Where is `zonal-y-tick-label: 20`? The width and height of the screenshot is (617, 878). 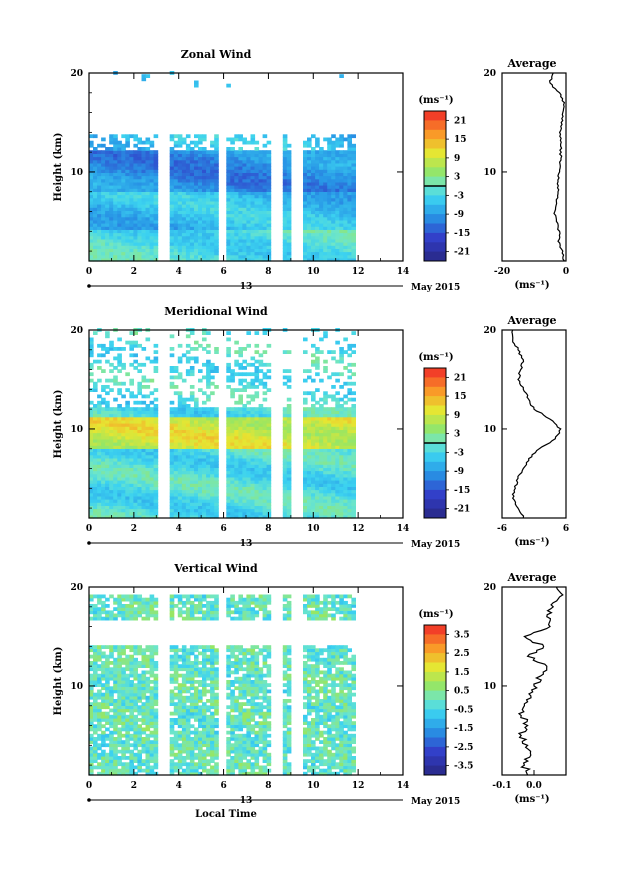 zonal-y-tick-label: 20 is located at coordinates (76, 74).